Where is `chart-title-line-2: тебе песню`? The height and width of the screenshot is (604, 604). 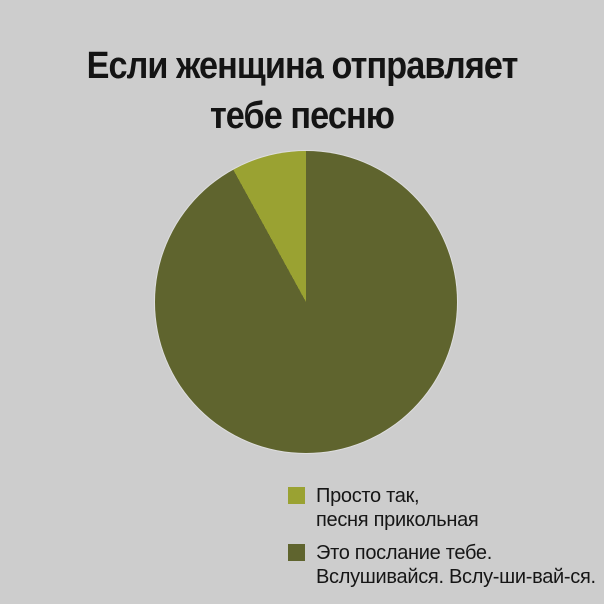
chart-title-line-2: тебе песню is located at coordinates (302, 116).